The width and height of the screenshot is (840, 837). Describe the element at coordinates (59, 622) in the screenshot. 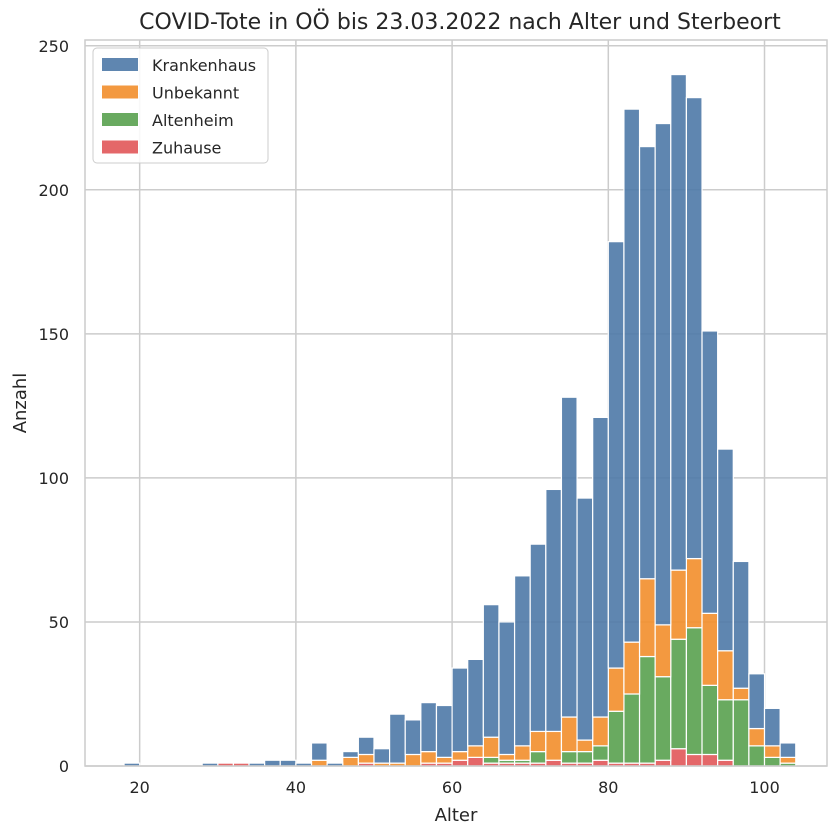

I see `y-tick-label: 50` at that location.